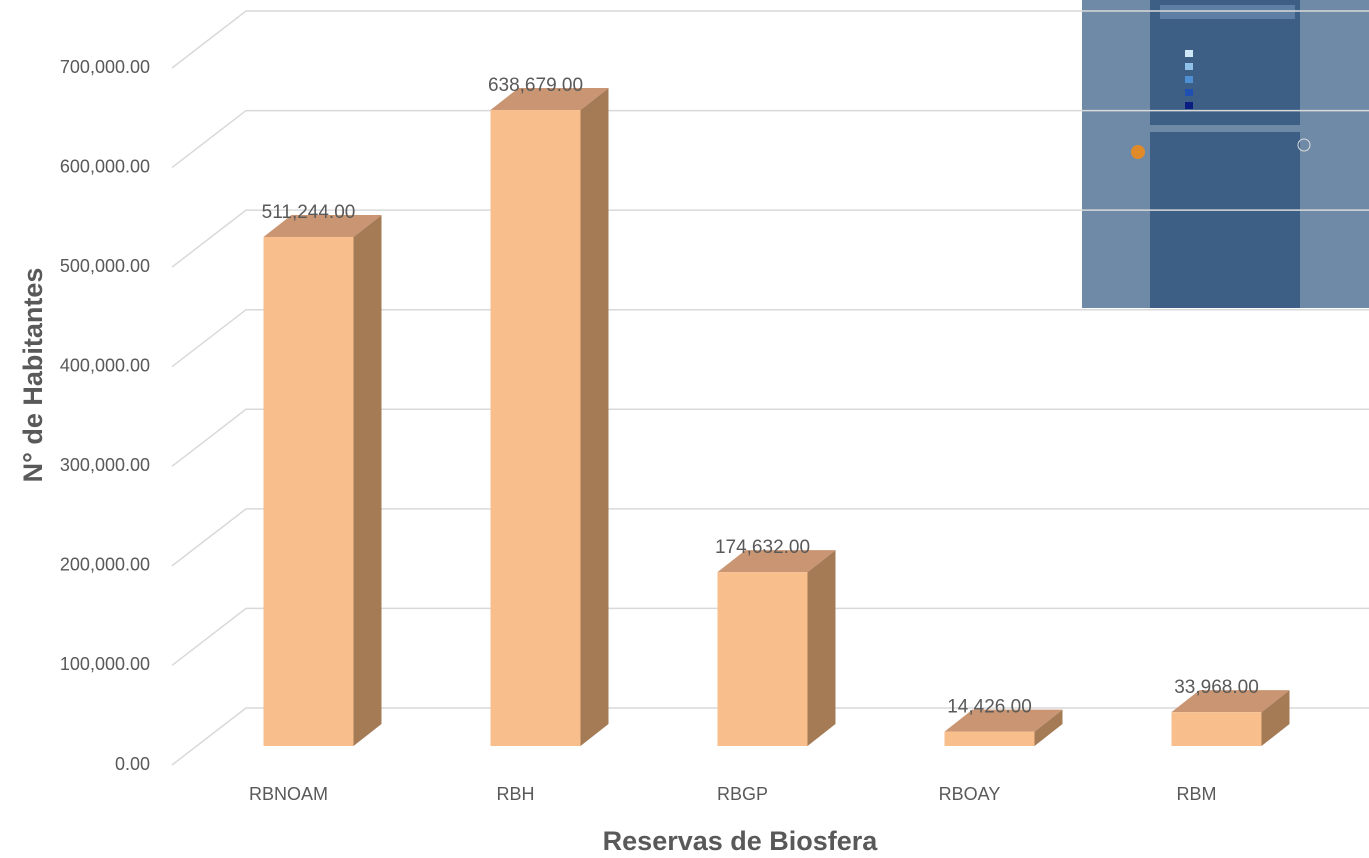 The image size is (1369, 858). I want to click on map-inset, so click(1225, 154).